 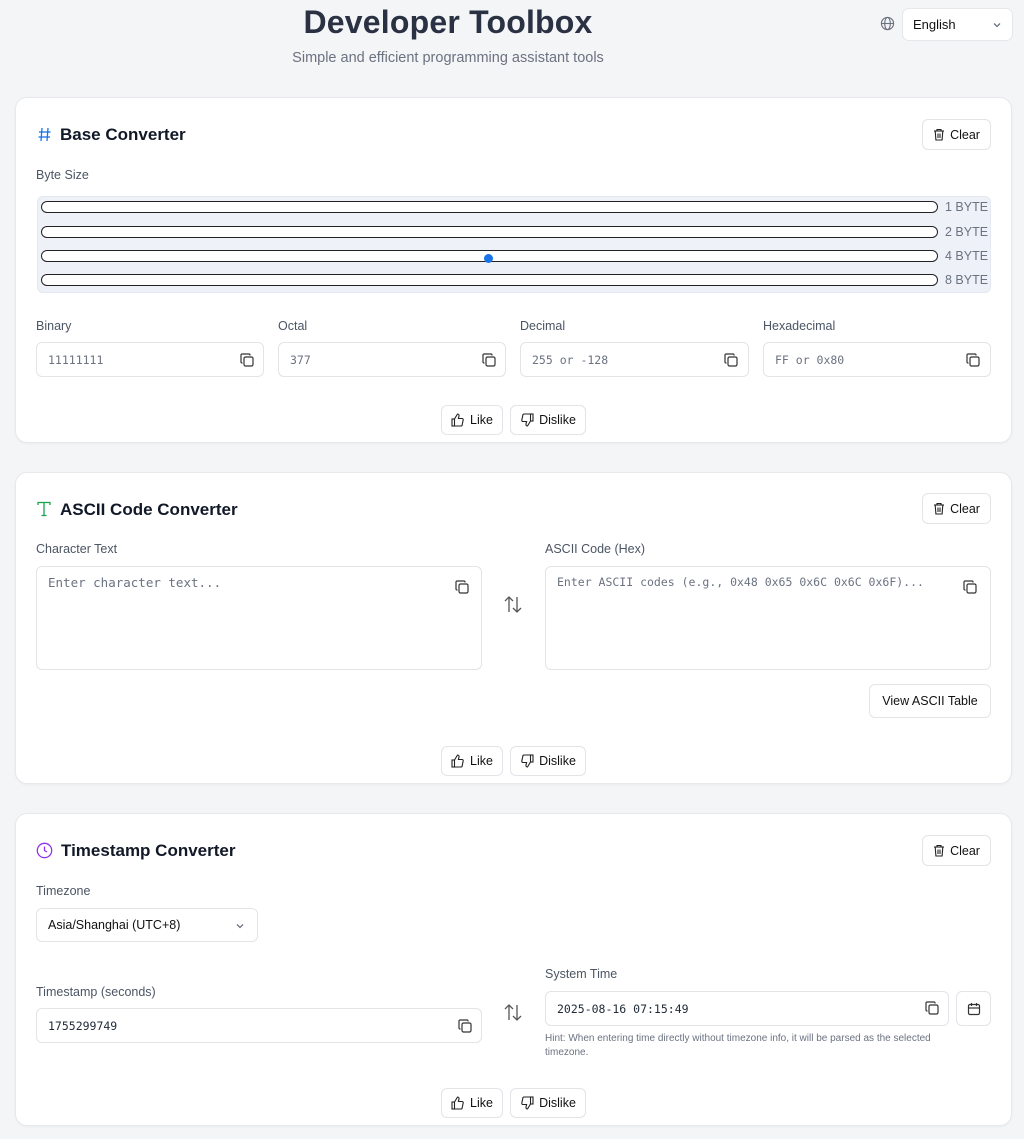 I want to click on ascii-like-button: Like, so click(x=472, y=761).